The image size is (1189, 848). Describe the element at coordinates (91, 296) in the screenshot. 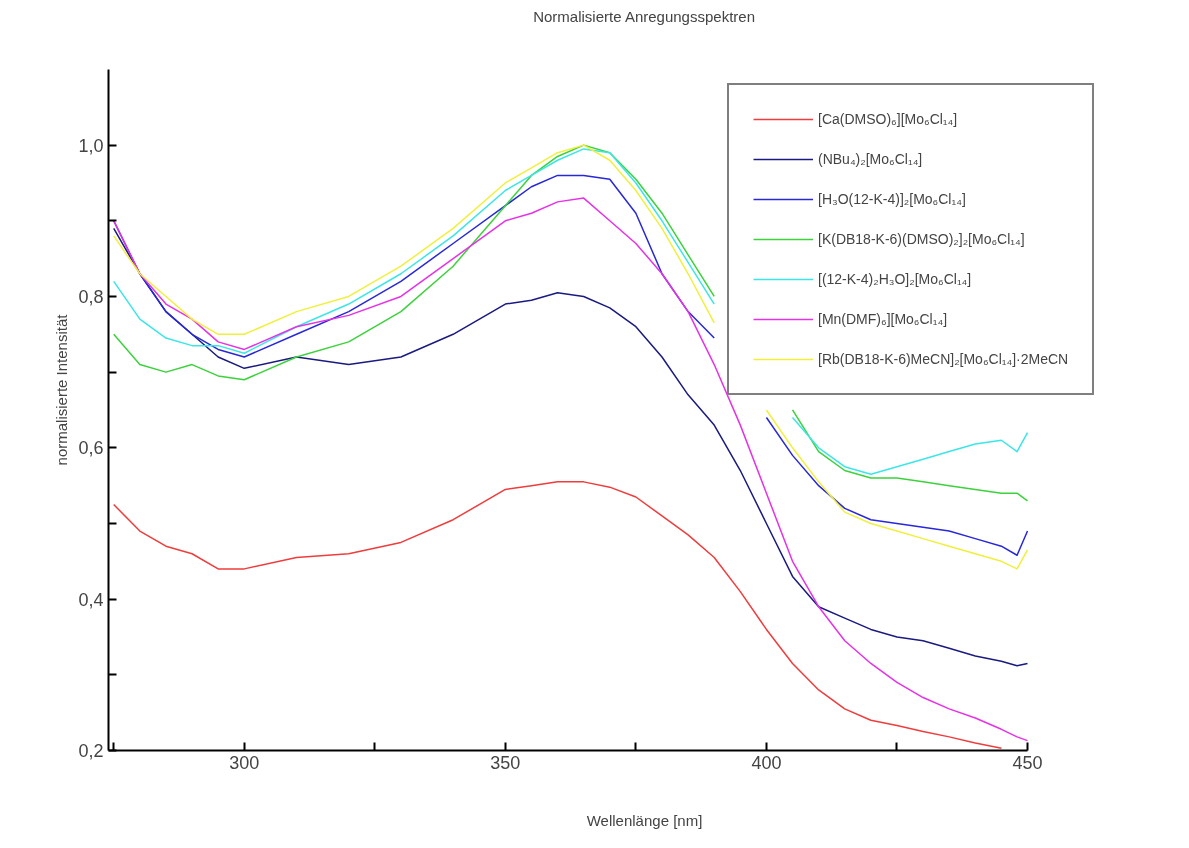

I see `y-tick-label: 0,8` at that location.